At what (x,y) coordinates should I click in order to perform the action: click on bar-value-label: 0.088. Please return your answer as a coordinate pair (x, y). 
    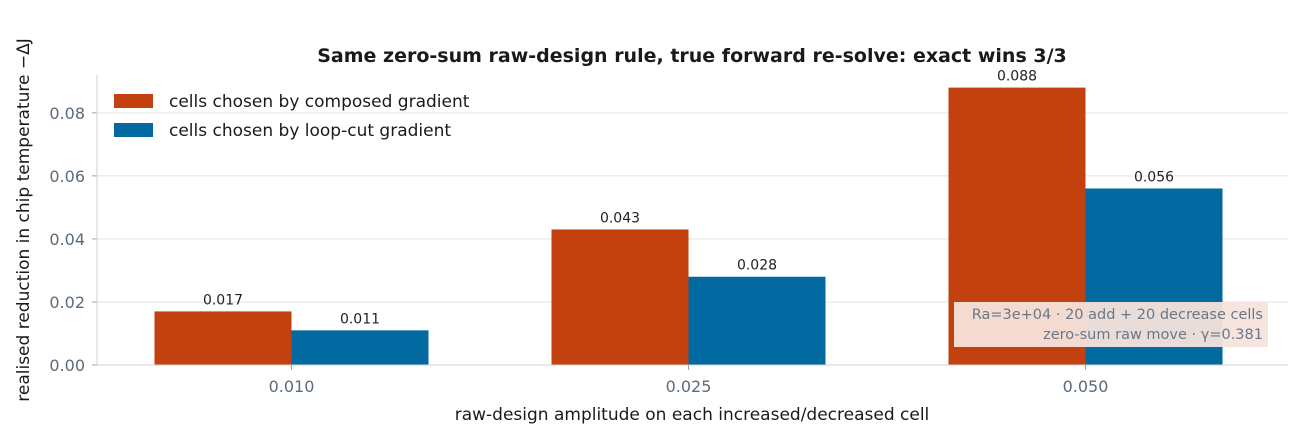
    Looking at the image, I should click on (1017, 77).